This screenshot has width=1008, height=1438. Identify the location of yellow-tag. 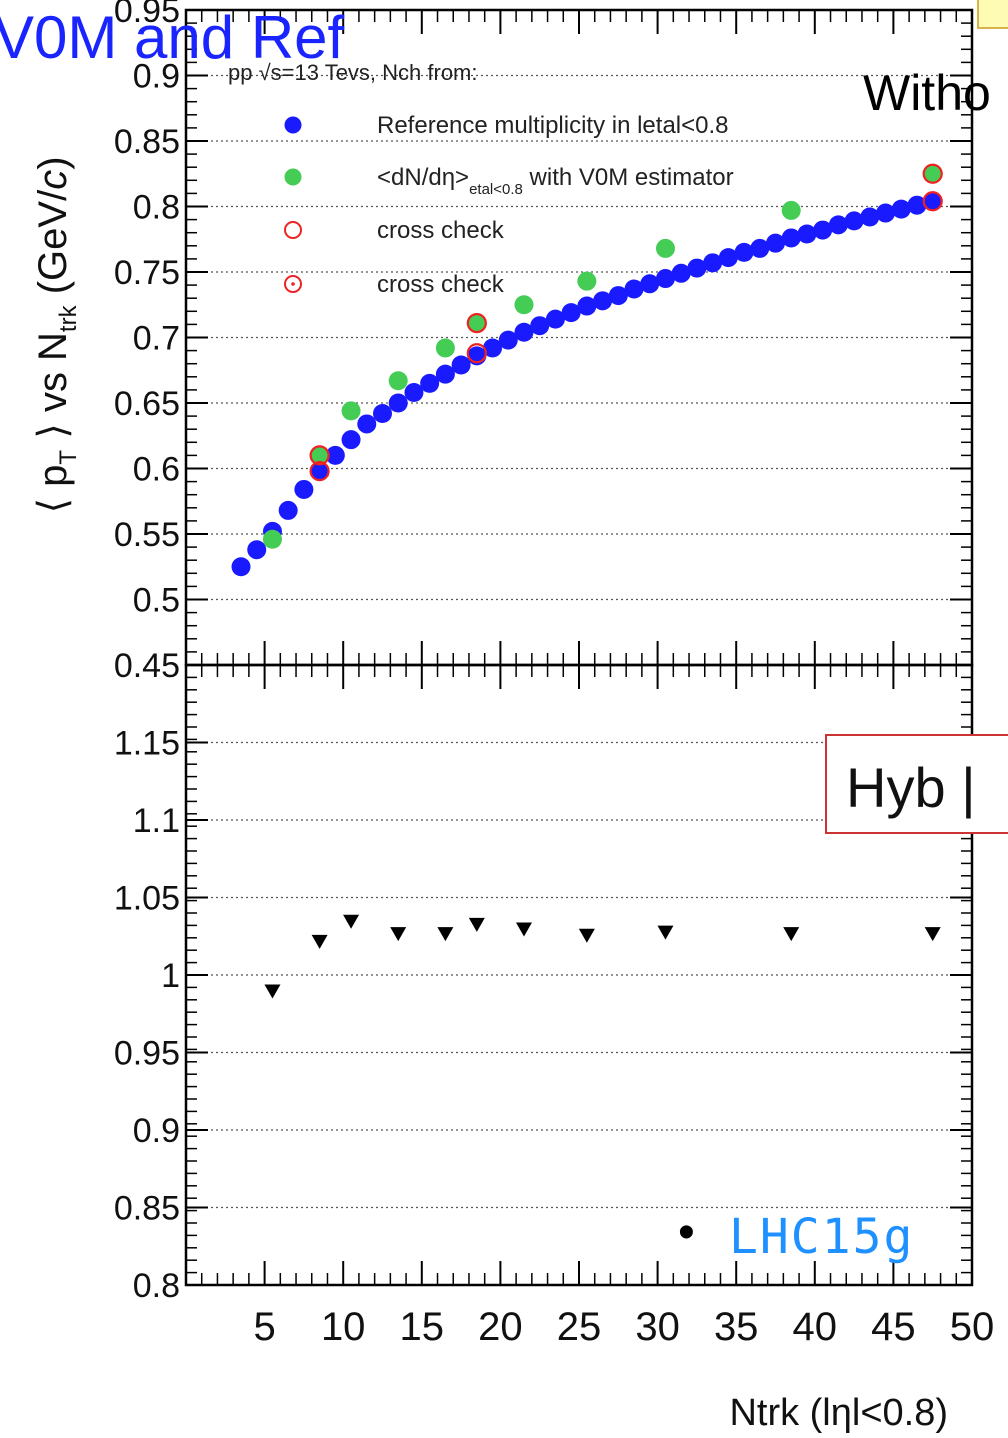
(992, 14).